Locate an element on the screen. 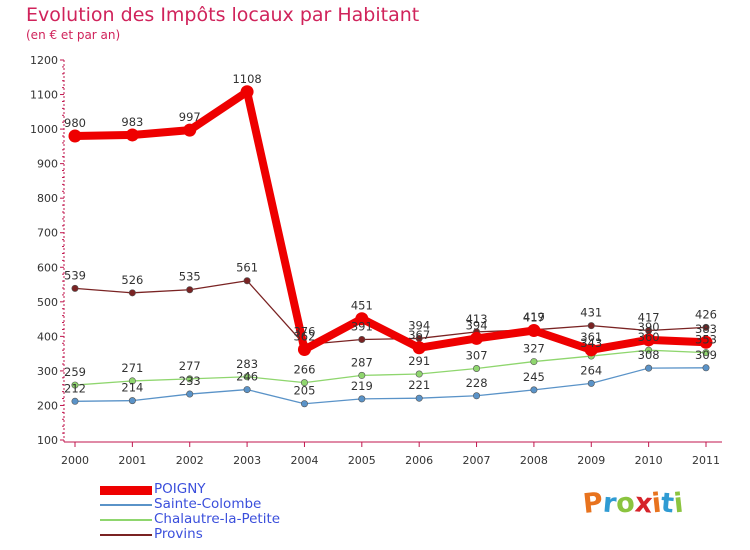 Image resolution: width=750 pixels, height=550 pixels. x-tick-label: 2007 is located at coordinates (477, 460).